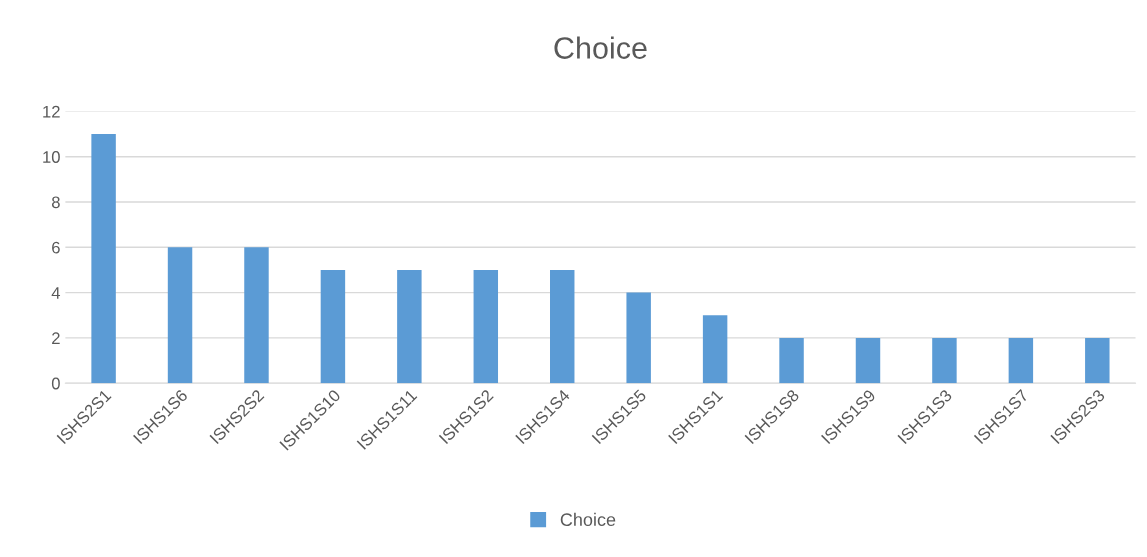 This screenshot has height=557, width=1147. I want to click on legend-label: Choice, so click(588, 519).